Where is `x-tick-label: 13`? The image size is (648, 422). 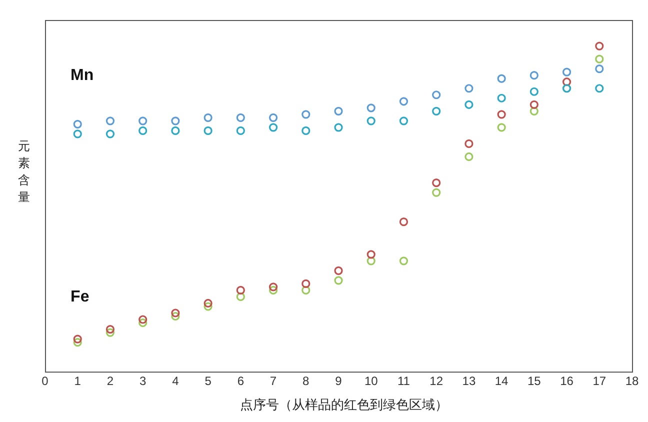
x-tick-label: 13 is located at coordinates (469, 381).